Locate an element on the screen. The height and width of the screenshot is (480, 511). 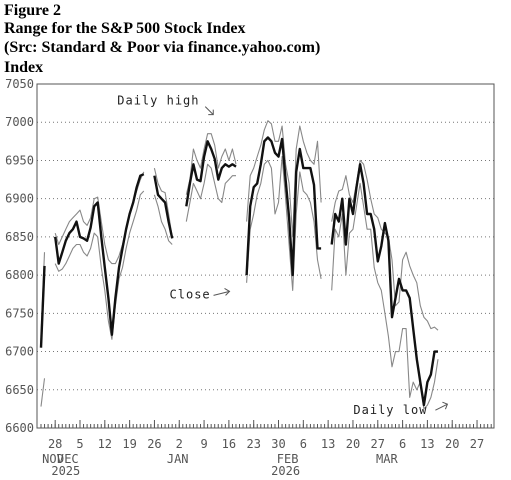
y-axis-title: Index is located at coordinates (24, 67).